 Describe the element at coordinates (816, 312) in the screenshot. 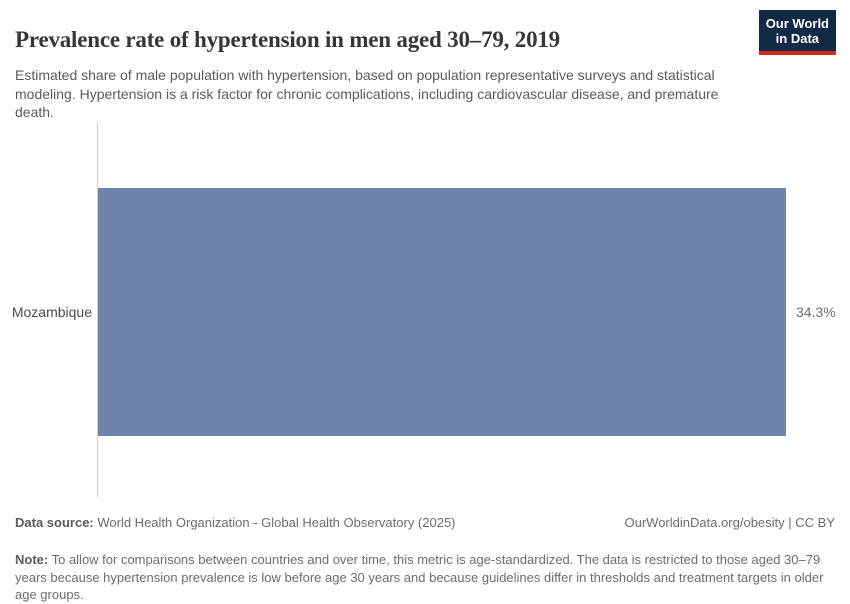

I see `value-label-mozambique: 34.3%` at that location.